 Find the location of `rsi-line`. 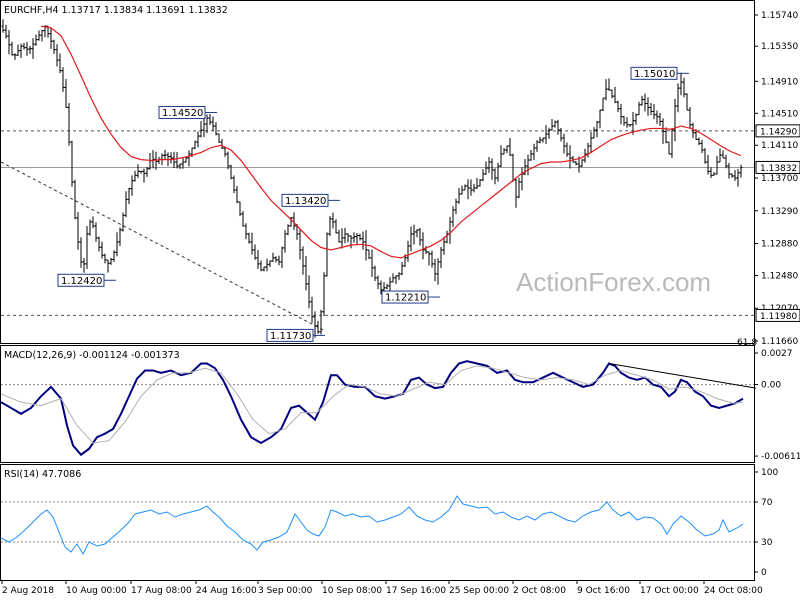

rsi-line is located at coordinates (372, 525).